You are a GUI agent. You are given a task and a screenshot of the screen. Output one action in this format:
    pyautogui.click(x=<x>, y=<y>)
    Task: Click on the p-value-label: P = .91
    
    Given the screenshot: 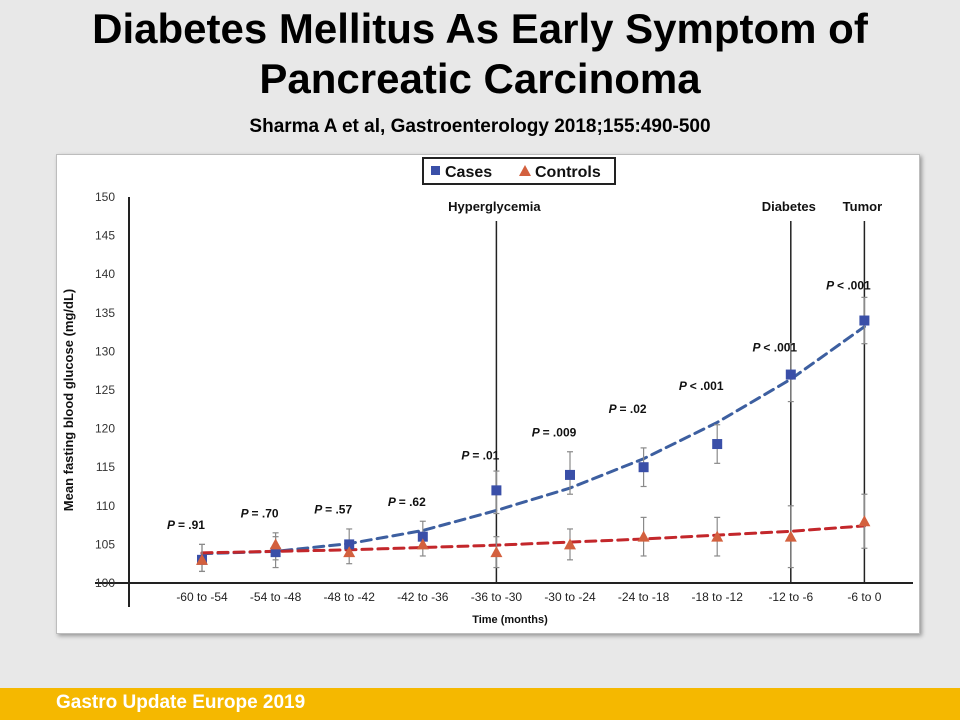 What is the action you would take?
    pyautogui.click(x=186, y=525)
    